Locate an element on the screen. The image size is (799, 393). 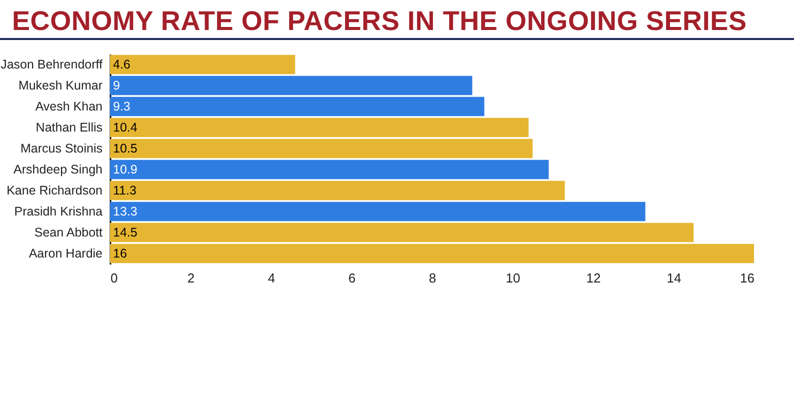
x-tick-label: 2 is located at coordinates (191, 278).